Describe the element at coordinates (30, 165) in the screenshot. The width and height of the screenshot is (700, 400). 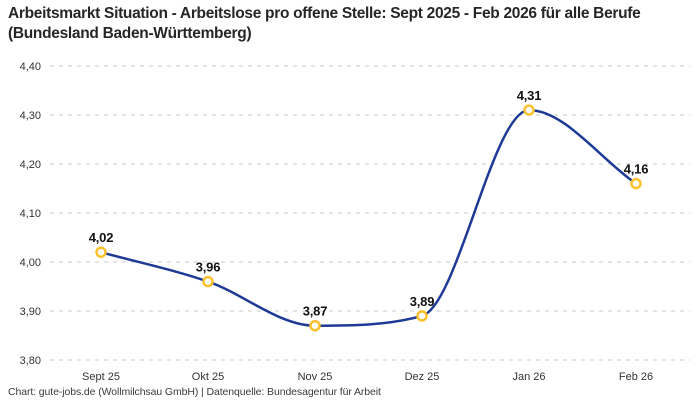
I see `y-tick-label: 4,20` at that location.